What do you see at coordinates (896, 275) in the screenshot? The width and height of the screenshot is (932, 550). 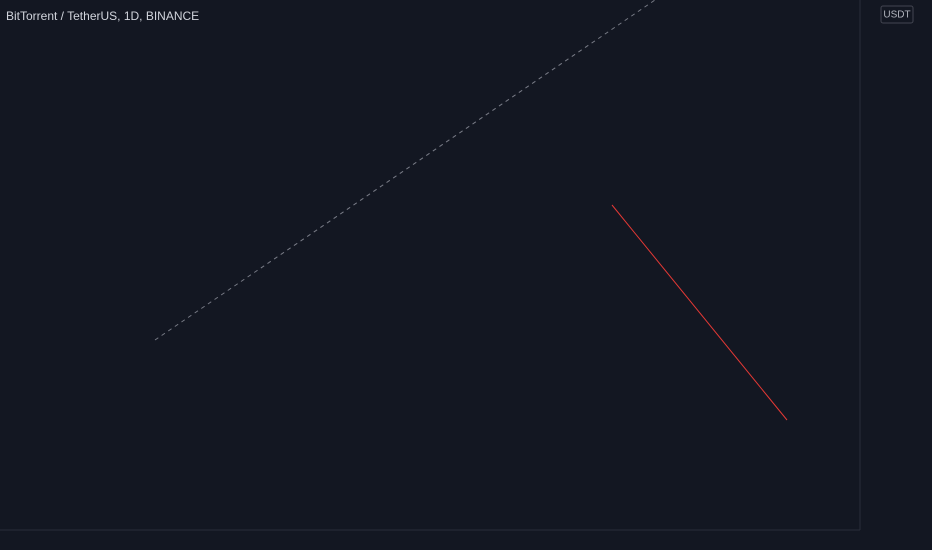 I see `price-axis` at bounding box center [896, 275].